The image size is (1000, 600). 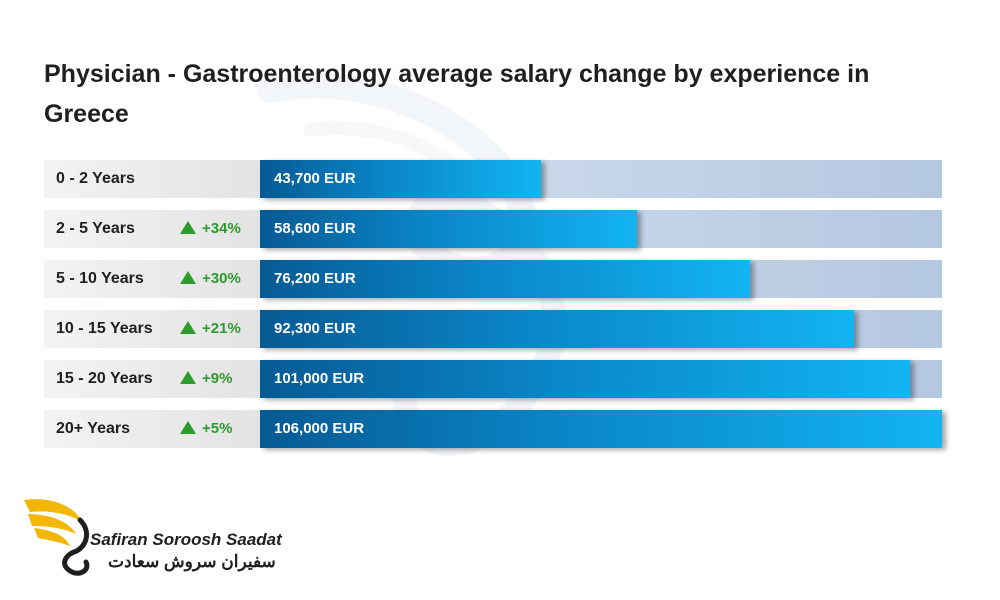 I want to click on row-label-cell: 15 - 20 Years +9%, so click(x=152, y=379).